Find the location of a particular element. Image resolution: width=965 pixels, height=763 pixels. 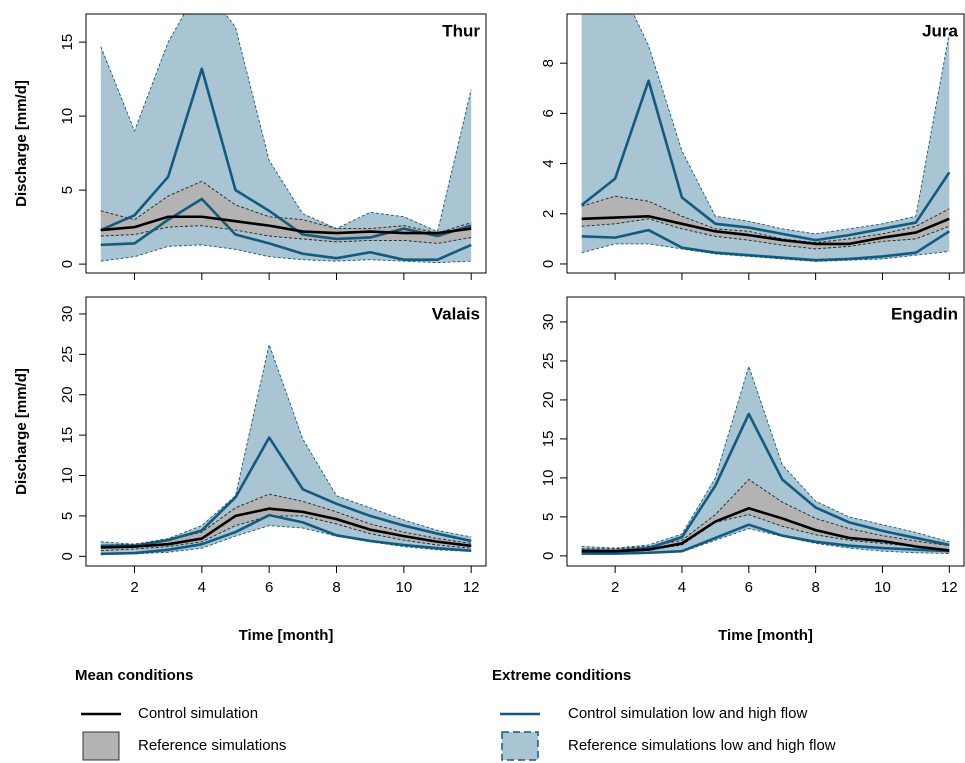

legend-label: Reference simulations low and high flow is located at coordinates (702, 745).